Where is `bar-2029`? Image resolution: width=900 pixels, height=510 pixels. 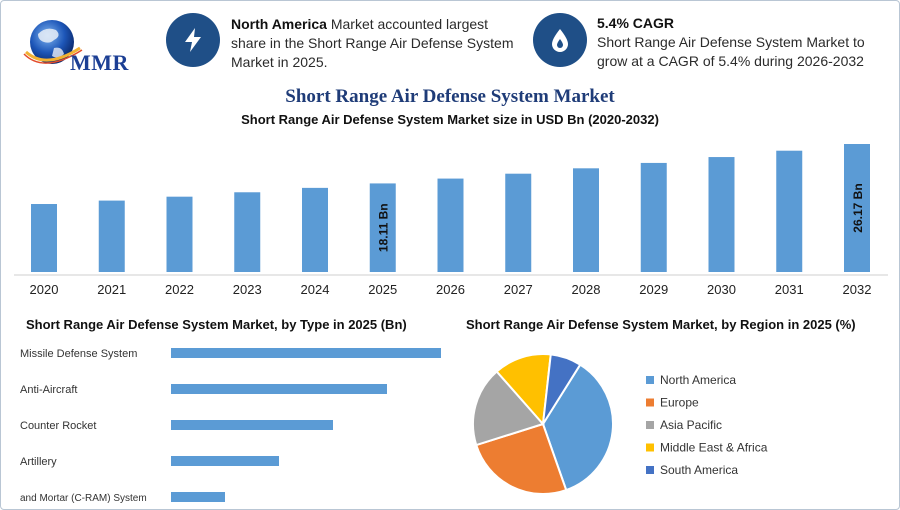 bar-2029 is located at coordinates (653, 217).